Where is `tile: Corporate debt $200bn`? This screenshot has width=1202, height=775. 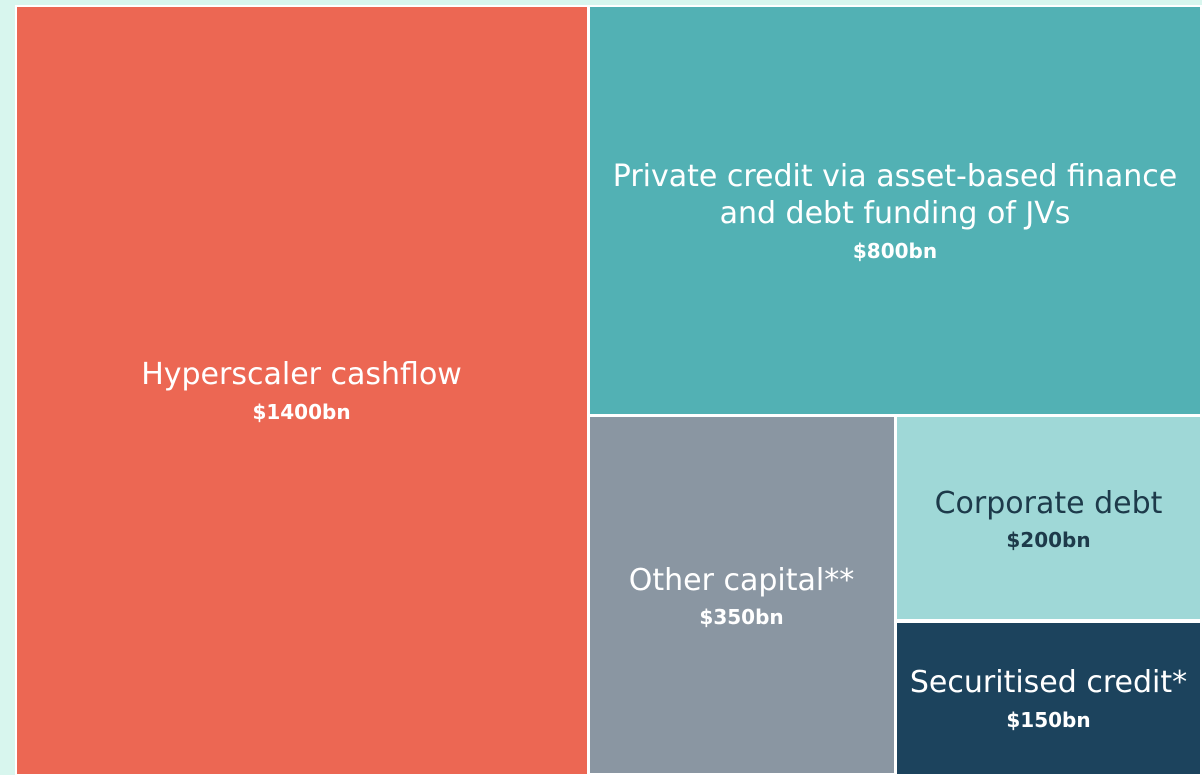 tile: Corporate debt $200bn is located at coordinates (1048, 518).